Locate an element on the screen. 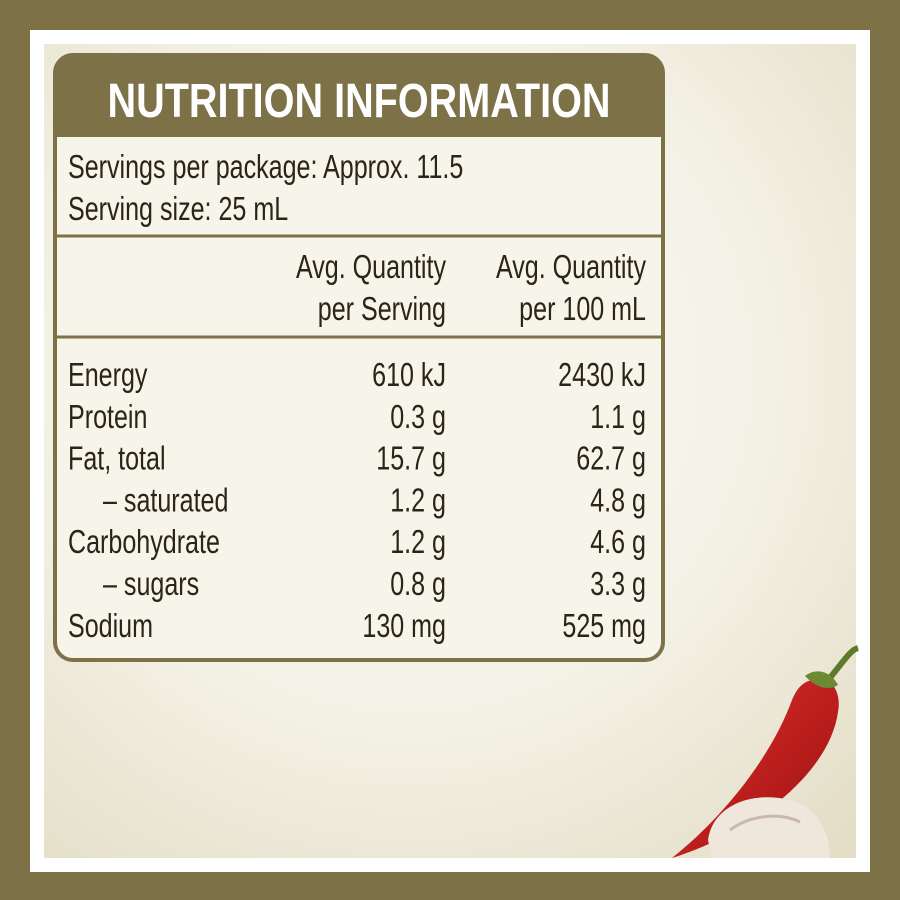 This screenshot has height=900, width=900. nutrient-name: Carbohydrate is located at coordinates (144, 542).